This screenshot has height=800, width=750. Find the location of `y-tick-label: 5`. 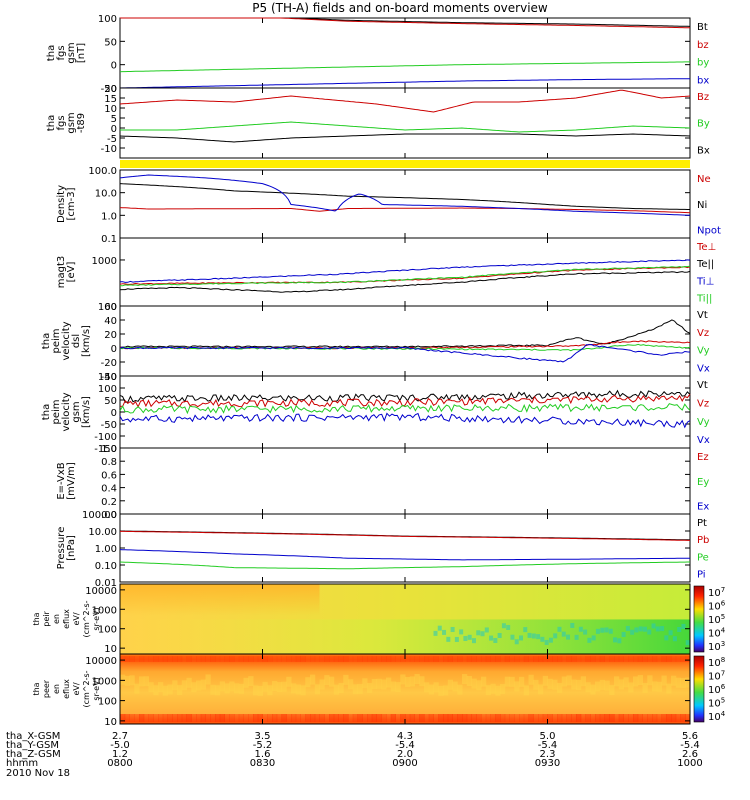

y-tick-label: 5 is located at coordinates (114, 119).